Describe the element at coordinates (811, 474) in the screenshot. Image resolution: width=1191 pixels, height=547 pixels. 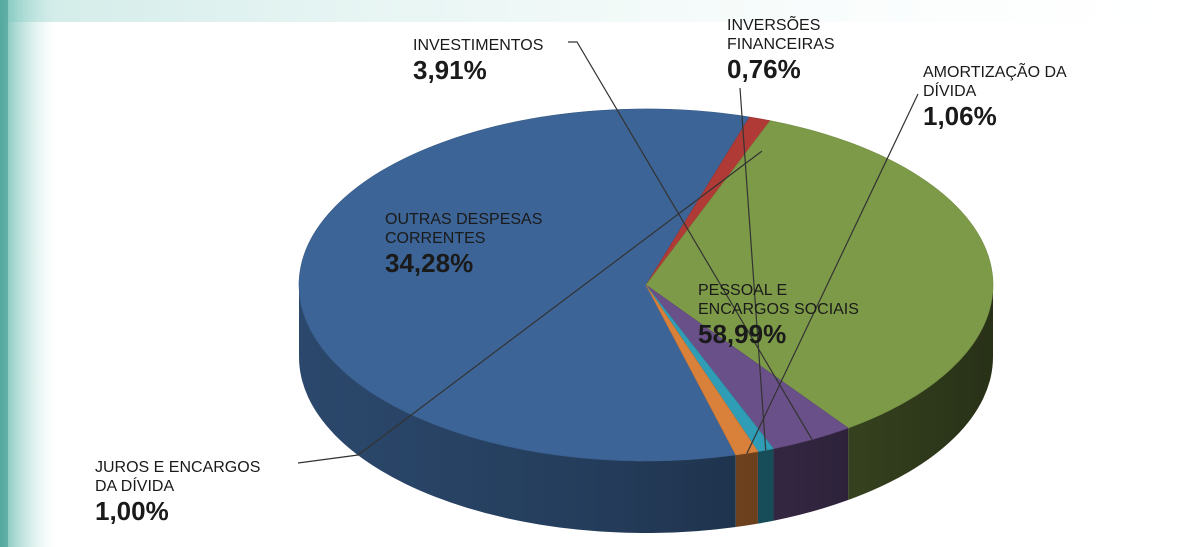
I see `slice-side-investimentos` at that location.